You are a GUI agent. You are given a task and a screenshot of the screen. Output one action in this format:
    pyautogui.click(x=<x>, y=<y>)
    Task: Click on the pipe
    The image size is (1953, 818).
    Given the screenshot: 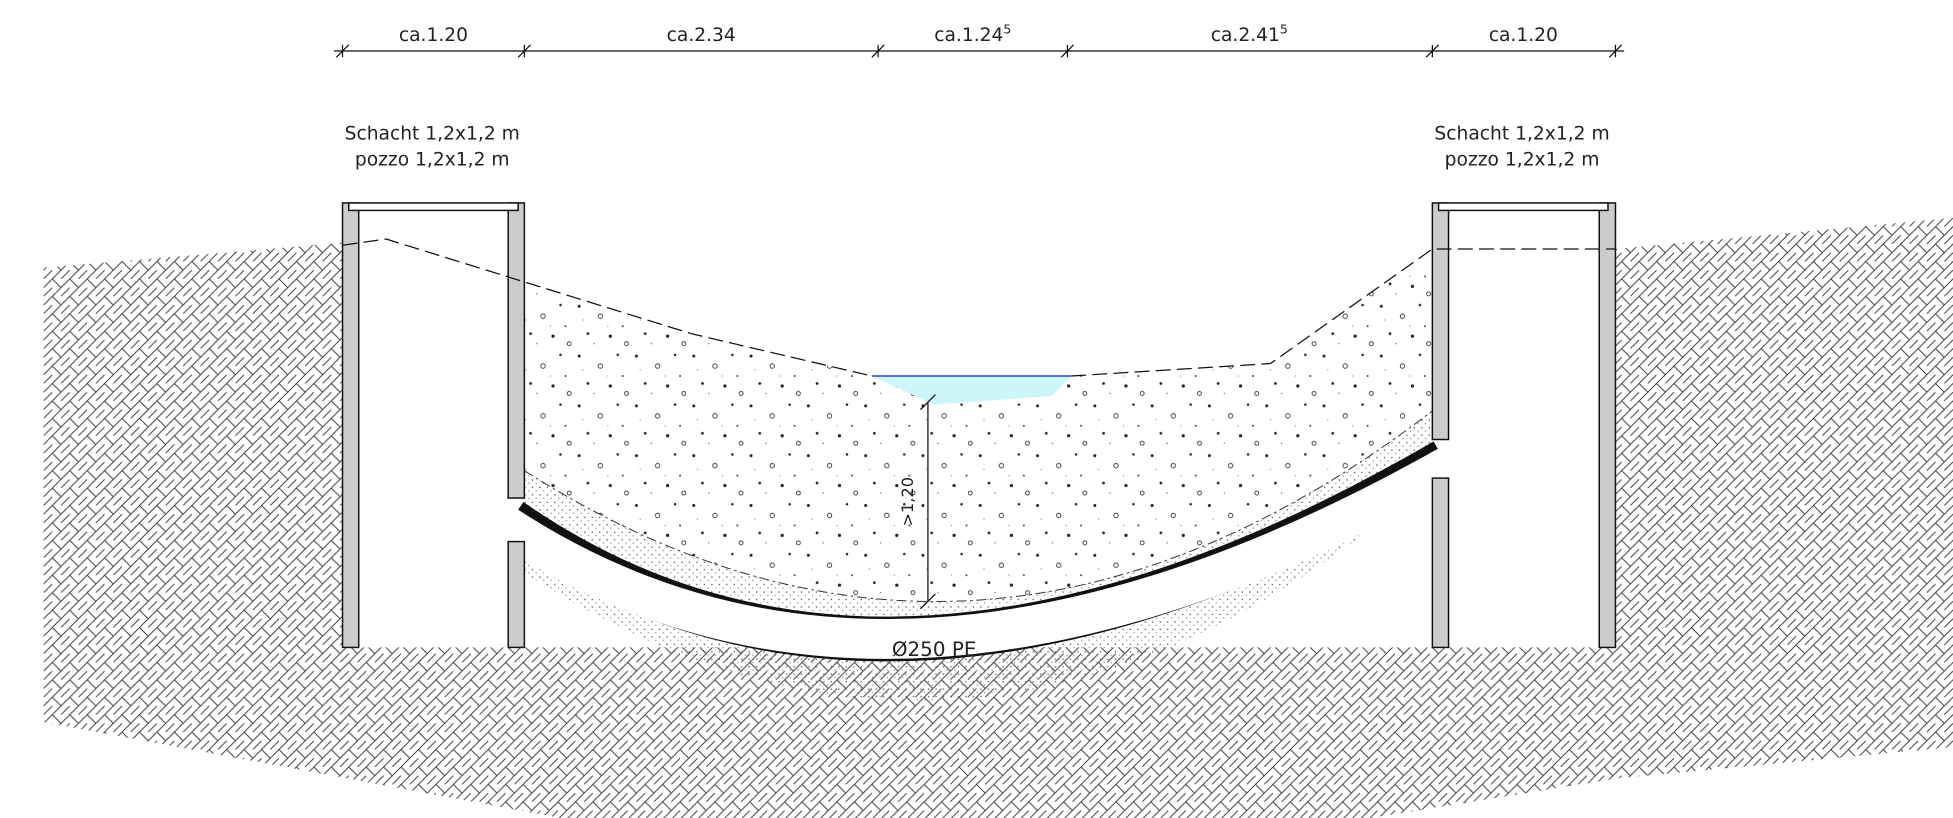 What is the action you would take?
    pyautogui.click(x=977, y=551)
    